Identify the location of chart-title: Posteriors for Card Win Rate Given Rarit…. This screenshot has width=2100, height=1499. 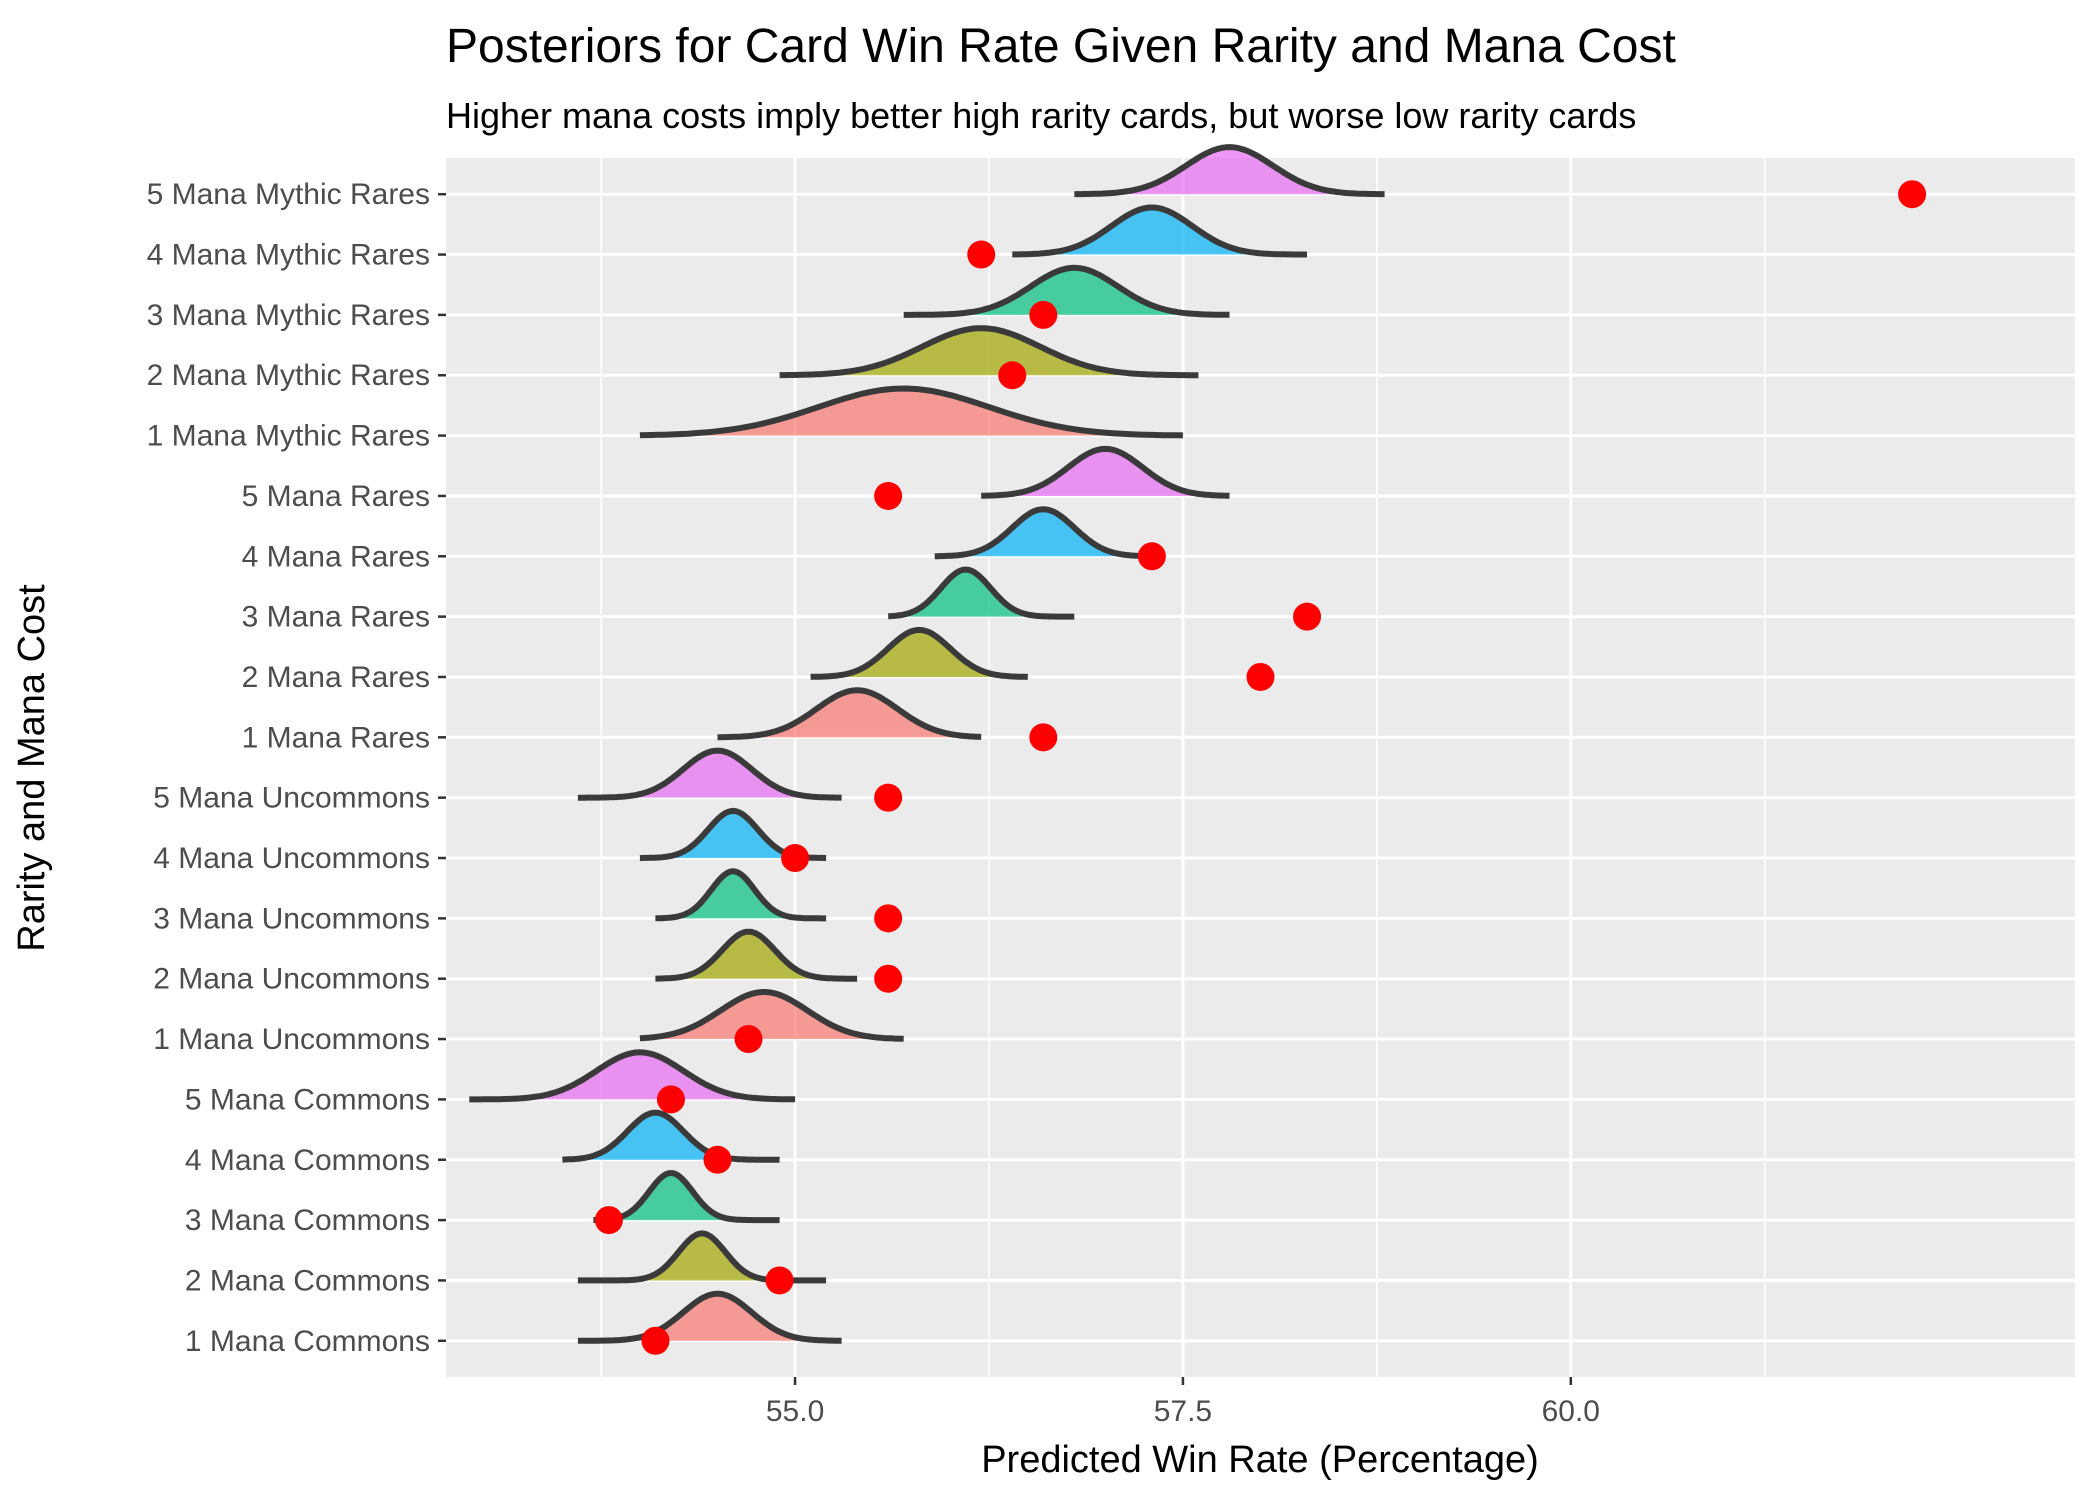
(1061, 46).